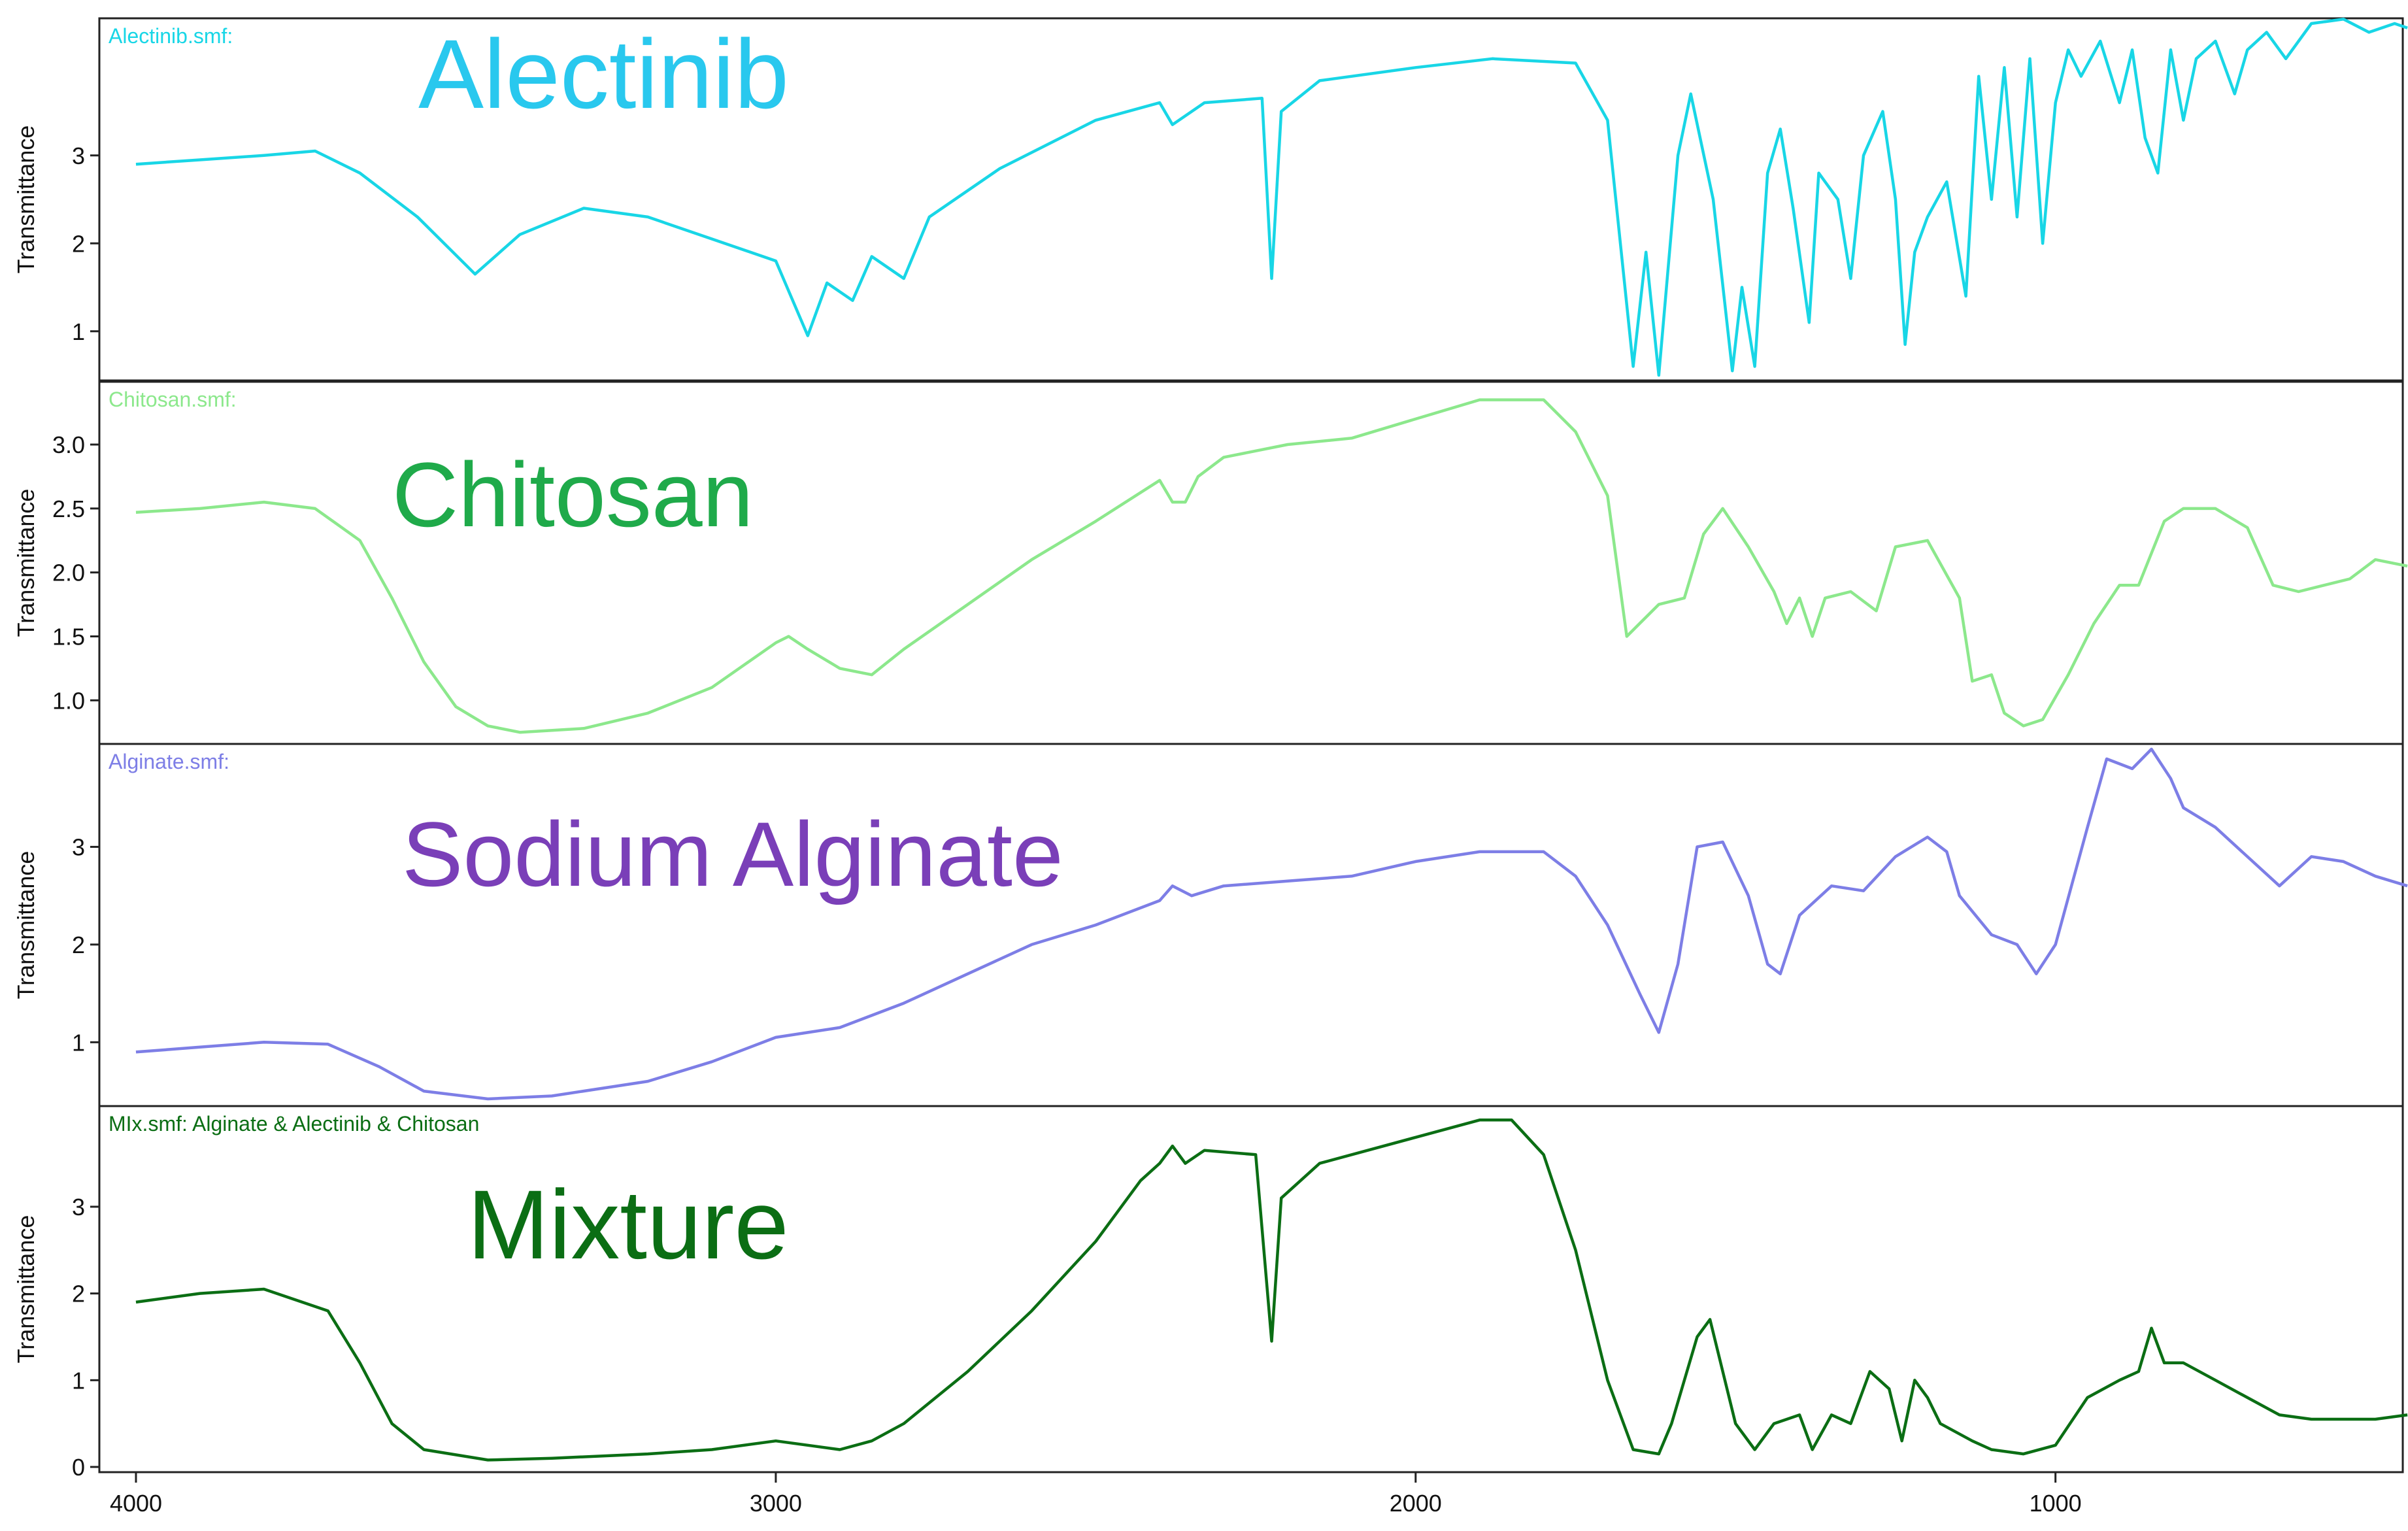 This screenshot has height=1531, width=2408. I want to click on x-axis: 4000 3000 2000 1000, so click(1096, 1495).